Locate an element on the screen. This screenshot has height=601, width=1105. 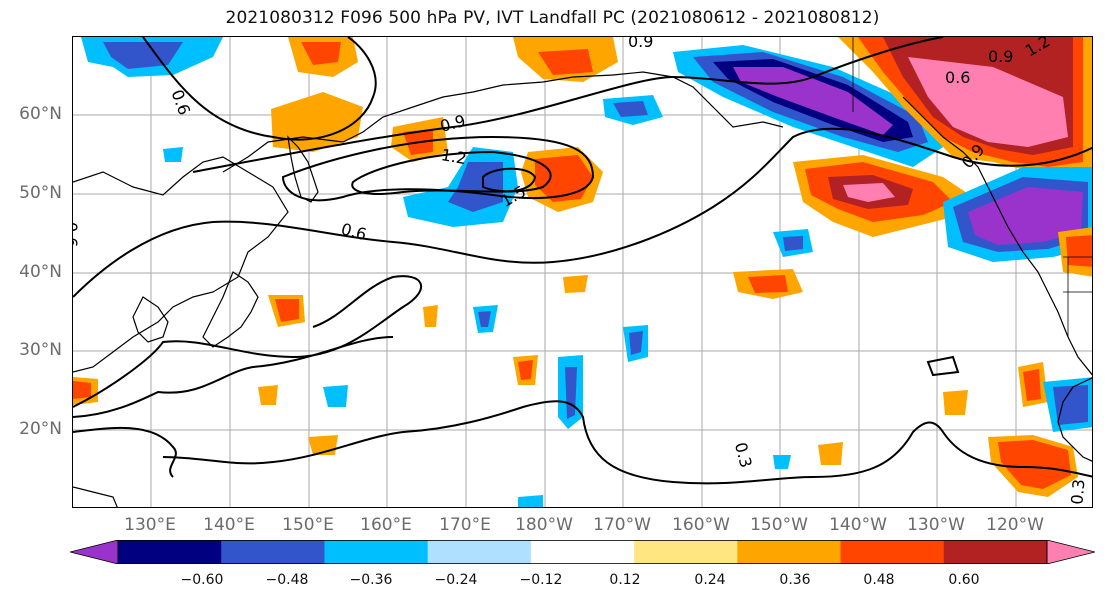
colorbar-segments is located at coordinates (582, 552).